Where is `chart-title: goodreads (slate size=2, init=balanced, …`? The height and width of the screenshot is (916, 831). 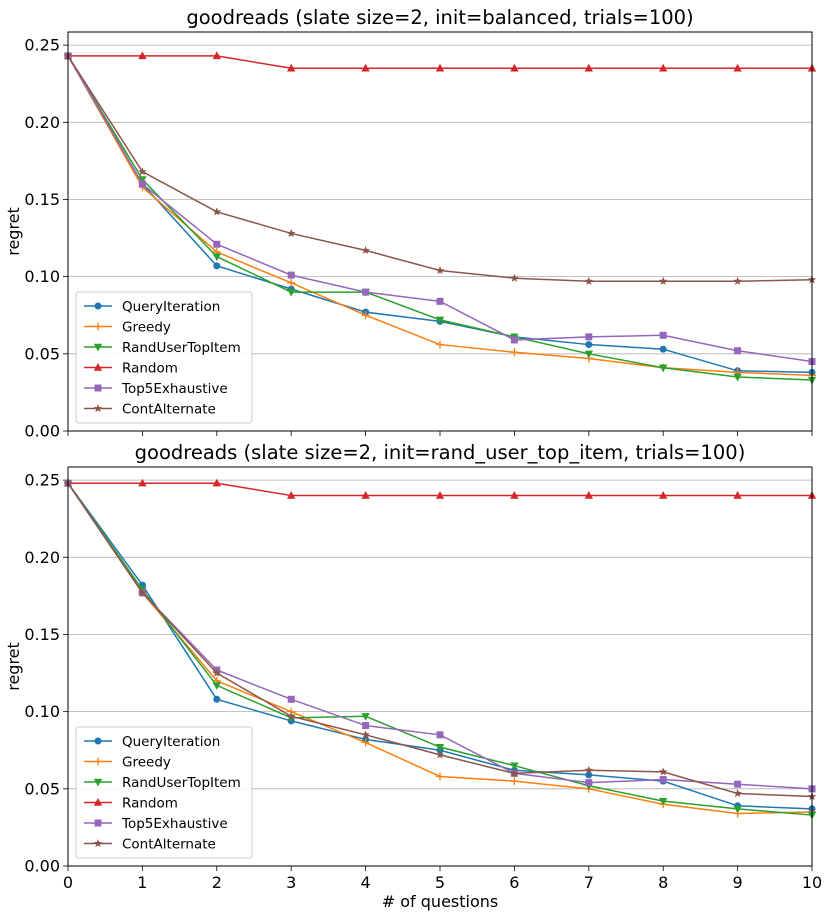 chart-title: goodreads (slate size=2, init=balanced, … is located at coordinates (439, 17).